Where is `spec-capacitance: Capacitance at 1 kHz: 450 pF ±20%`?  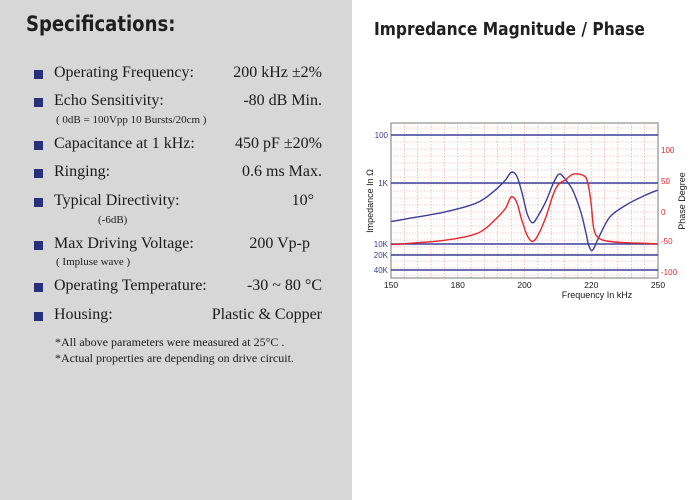
spec-capacitance: Capacitance at 1 kHz: 450 pF ±20% is located at coordinates (184, 147).